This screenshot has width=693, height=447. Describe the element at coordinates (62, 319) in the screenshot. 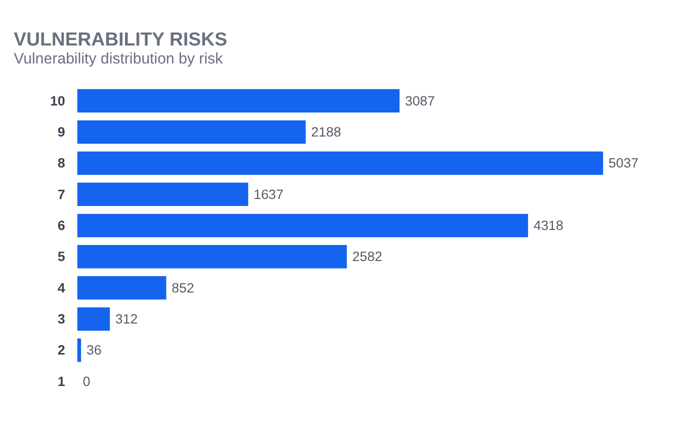

I see `y-tick-label: 3` at that location.